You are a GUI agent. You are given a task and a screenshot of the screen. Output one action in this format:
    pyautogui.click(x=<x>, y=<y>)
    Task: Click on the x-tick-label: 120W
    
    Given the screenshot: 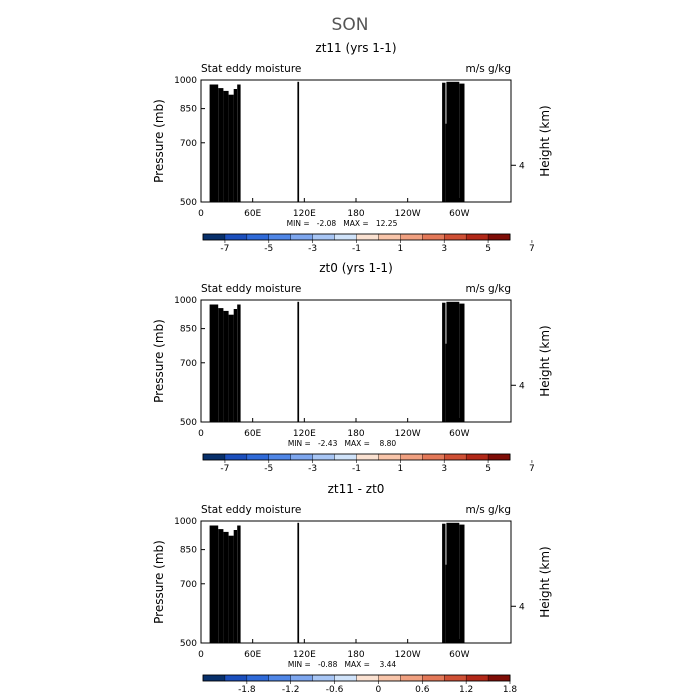 What is the action you would take?
    pyautogui.click(x=408, y=214)
    